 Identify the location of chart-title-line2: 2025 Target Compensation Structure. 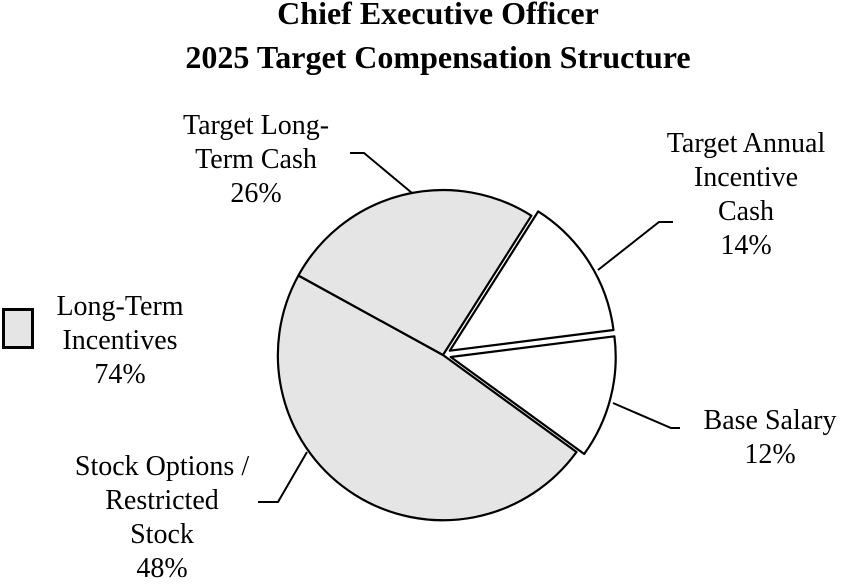
(438, 57).